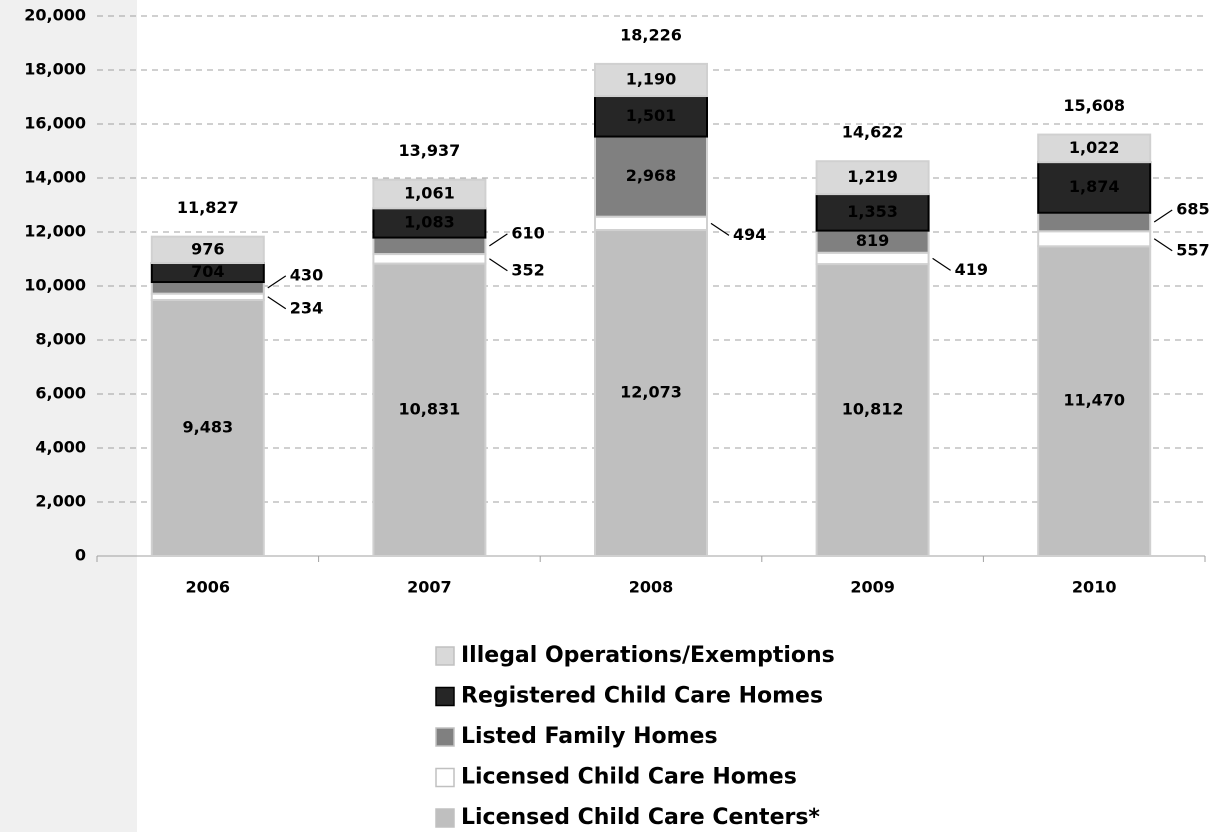 The image size is (1221, 832). I want to click on y-tick-label: 20,000, so click(55, 15).